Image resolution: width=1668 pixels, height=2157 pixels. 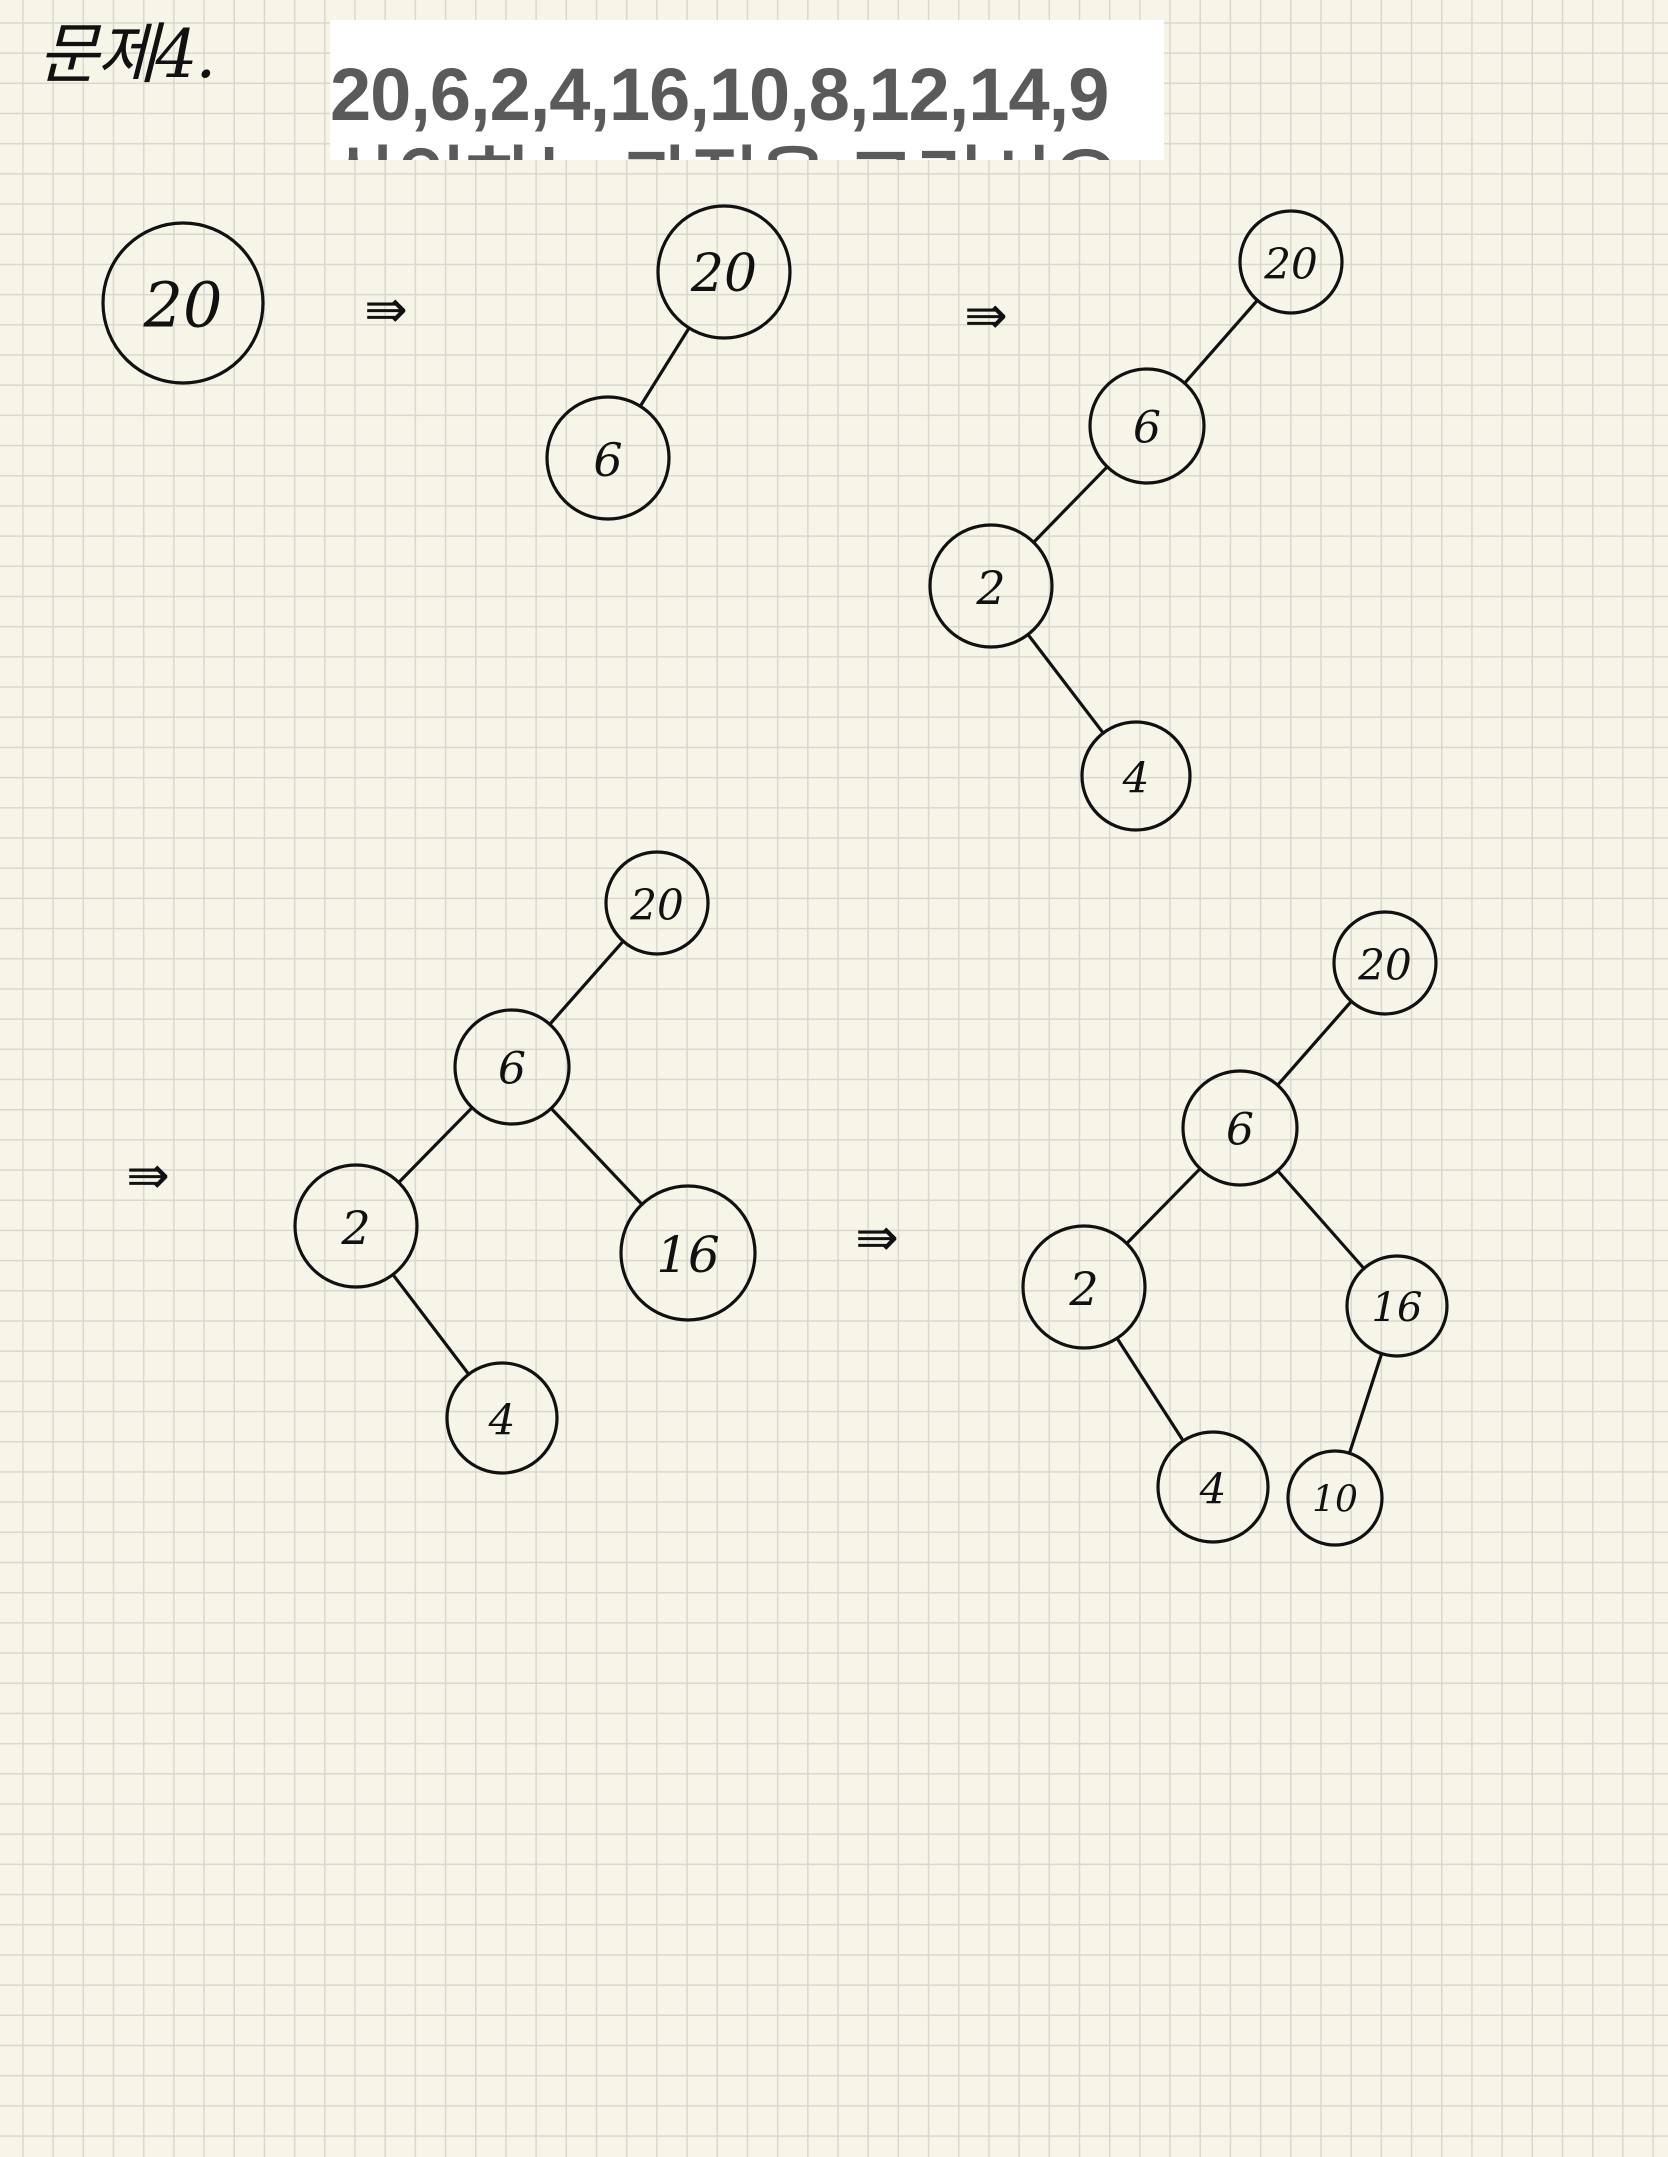 What do you see at coordinates (747, 153) in the screenshot?
I see `cut-off-text-line: 삽입하는 과정을 그리시오 - 각` at bounding box center [747, 153].